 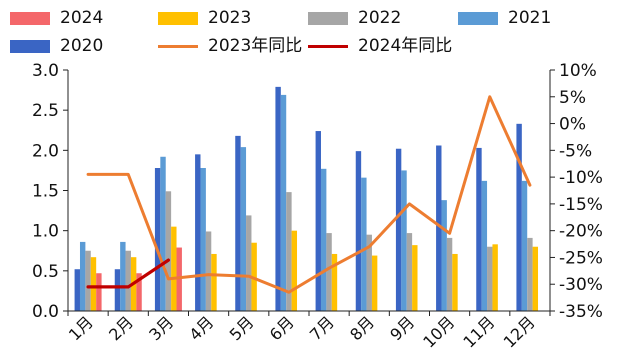 What do you see at coordinates (230, 18) in the screenshot?
I see `legend-label-2023: 2023` at bounding box center [230, 18].